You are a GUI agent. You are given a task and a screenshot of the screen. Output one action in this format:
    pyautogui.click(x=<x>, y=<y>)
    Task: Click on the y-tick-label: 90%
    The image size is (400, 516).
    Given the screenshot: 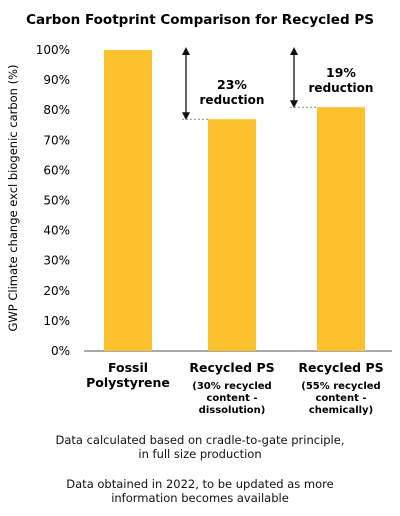 What is the action you would take?
    pyautogui.click(x=56, y=80)
    